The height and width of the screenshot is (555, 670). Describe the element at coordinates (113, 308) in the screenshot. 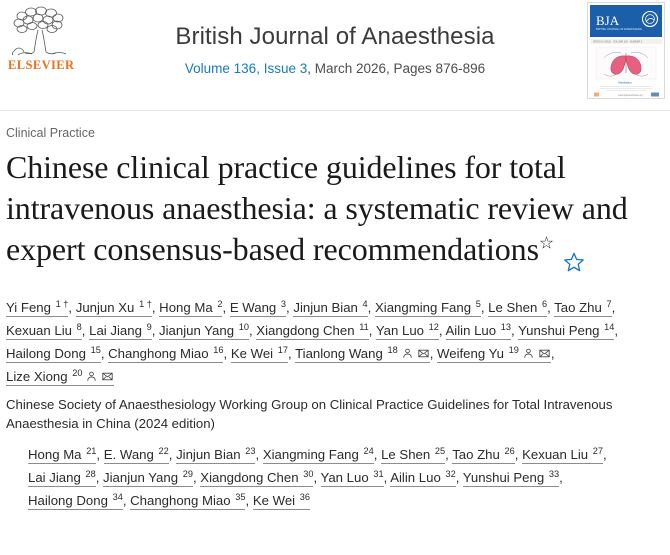

I see `author-link: Junjun Xu 1 †` at that location.